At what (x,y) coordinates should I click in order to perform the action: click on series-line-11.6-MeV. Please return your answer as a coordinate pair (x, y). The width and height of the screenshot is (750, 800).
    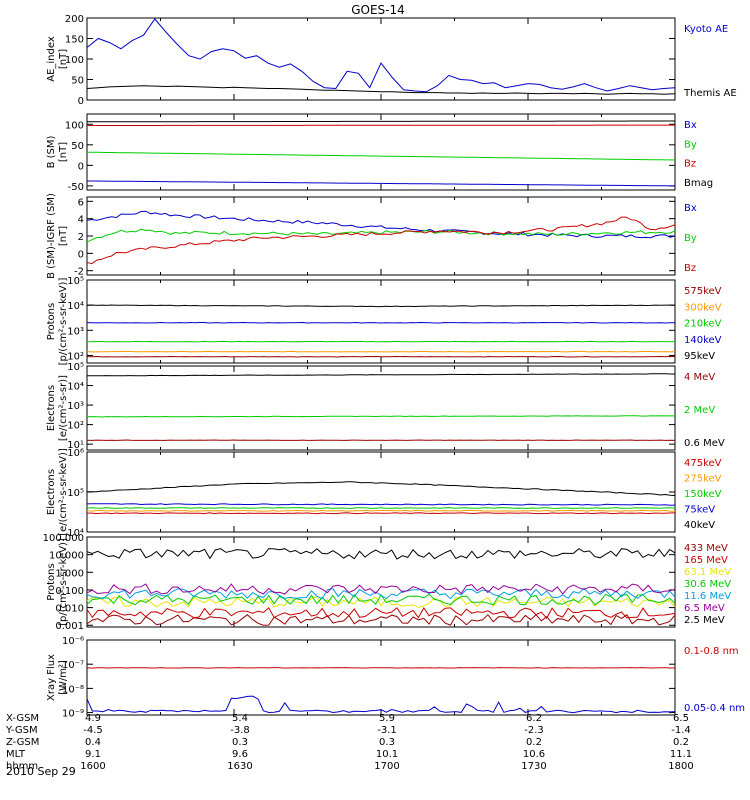
    Looking at the image, I should click on (381, 593).